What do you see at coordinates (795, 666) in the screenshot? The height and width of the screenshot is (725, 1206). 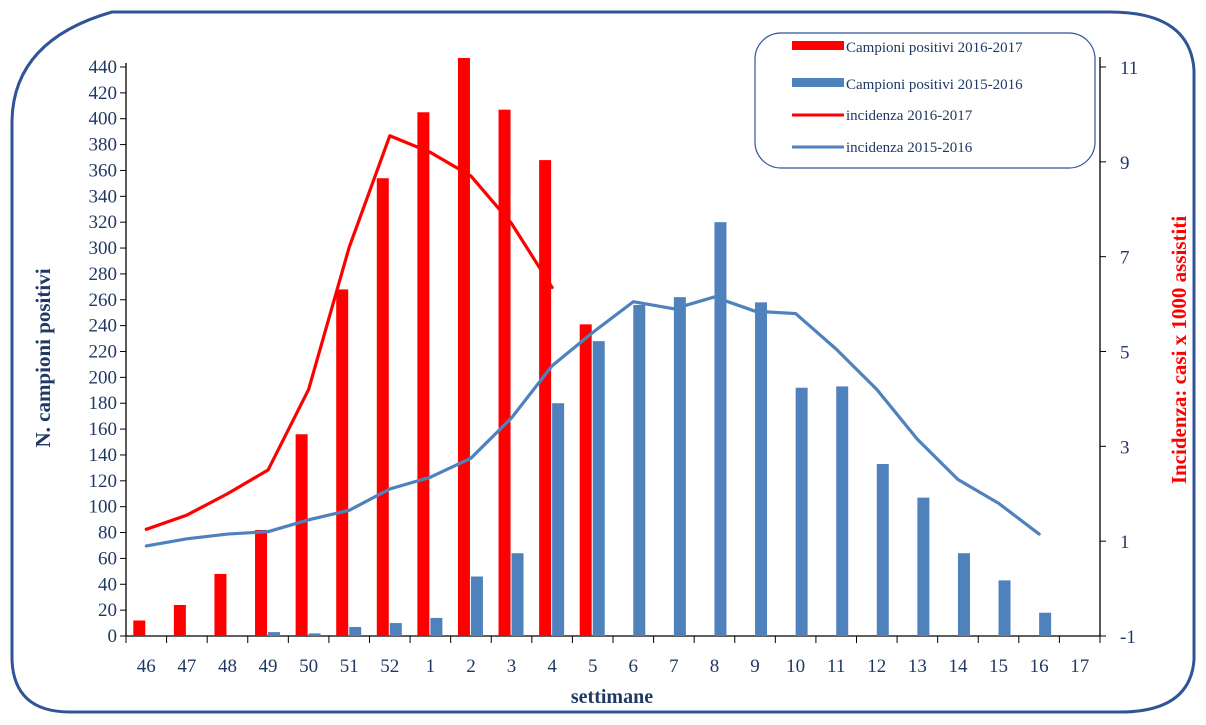 I see `x-tick-label: 10` at bounding box center [795, 666].